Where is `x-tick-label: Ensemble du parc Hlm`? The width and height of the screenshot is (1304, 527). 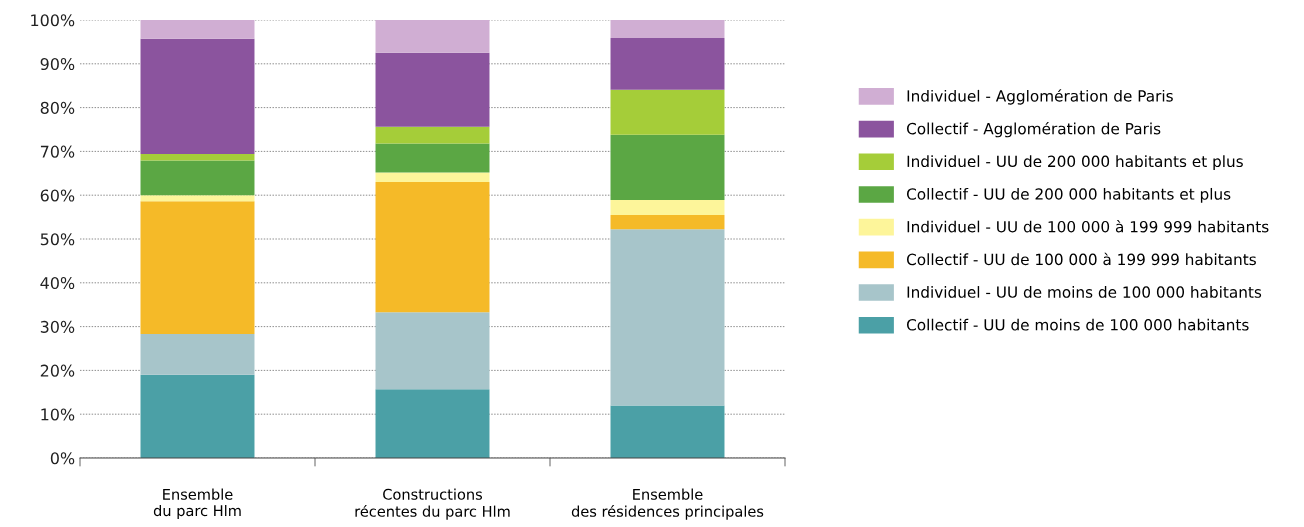 x-tick-label: Ensemble du parc Hlm is located at coordinates (197, 503).